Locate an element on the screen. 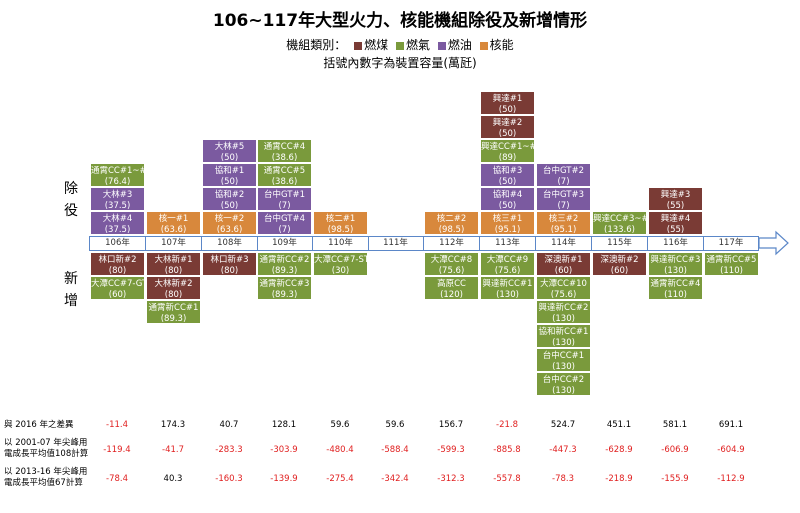  row-value: 581.1 is located at coordinates (675, 425).